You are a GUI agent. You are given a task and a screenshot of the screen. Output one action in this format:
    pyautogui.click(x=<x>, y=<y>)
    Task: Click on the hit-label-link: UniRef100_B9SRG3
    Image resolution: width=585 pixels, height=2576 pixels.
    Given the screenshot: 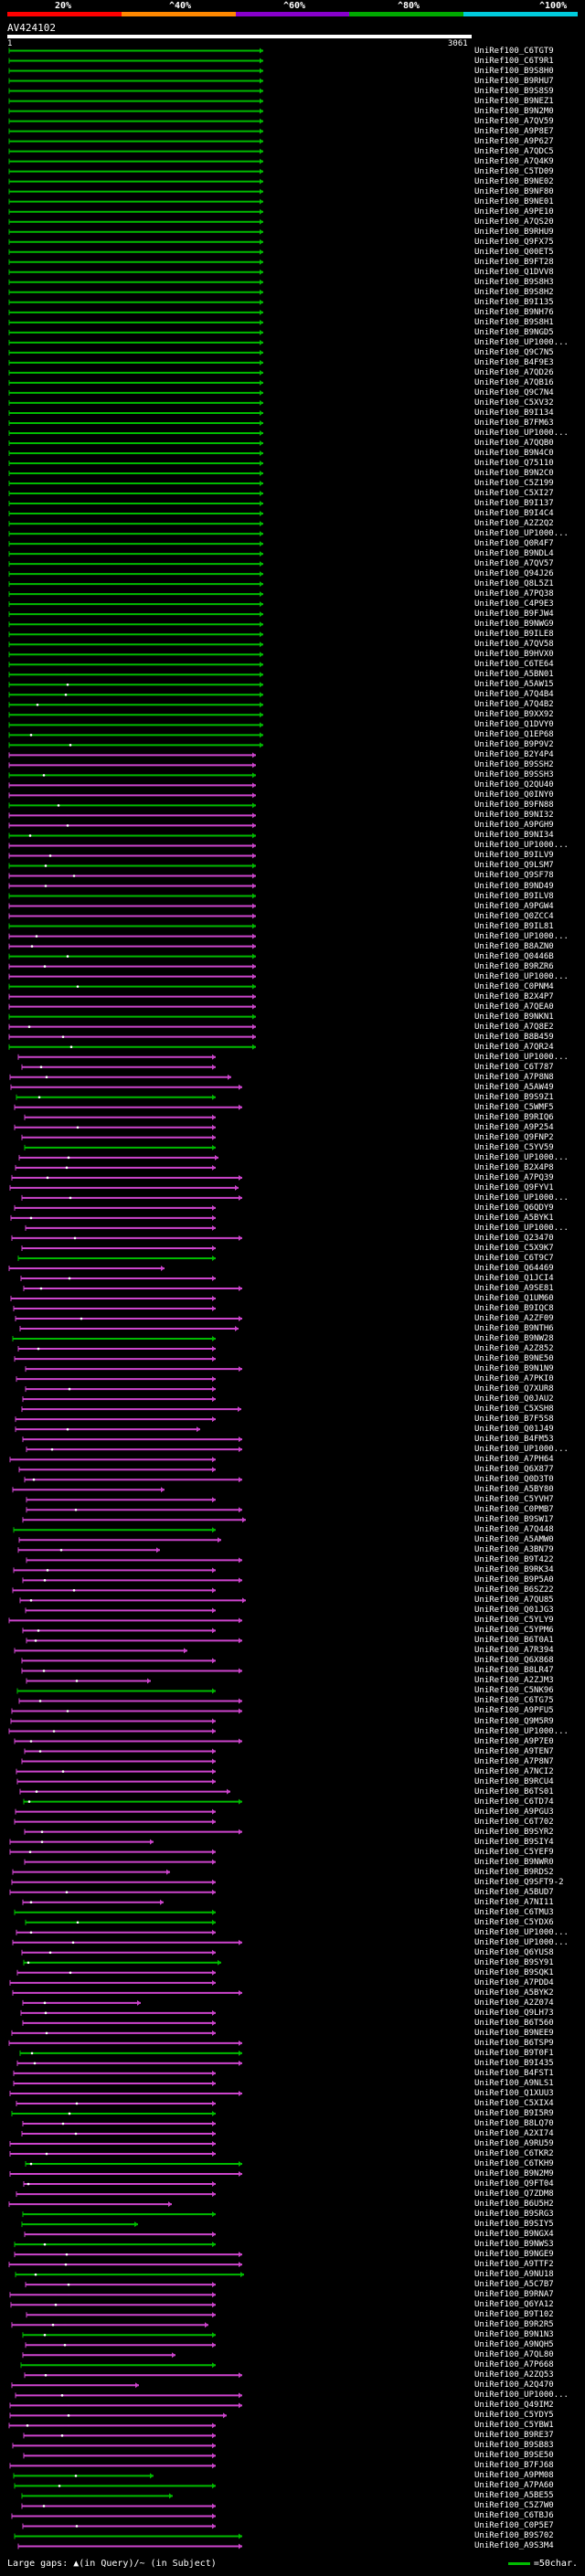 What is the action you would take?
    pyautogui.click(x=514, y=2215)
    